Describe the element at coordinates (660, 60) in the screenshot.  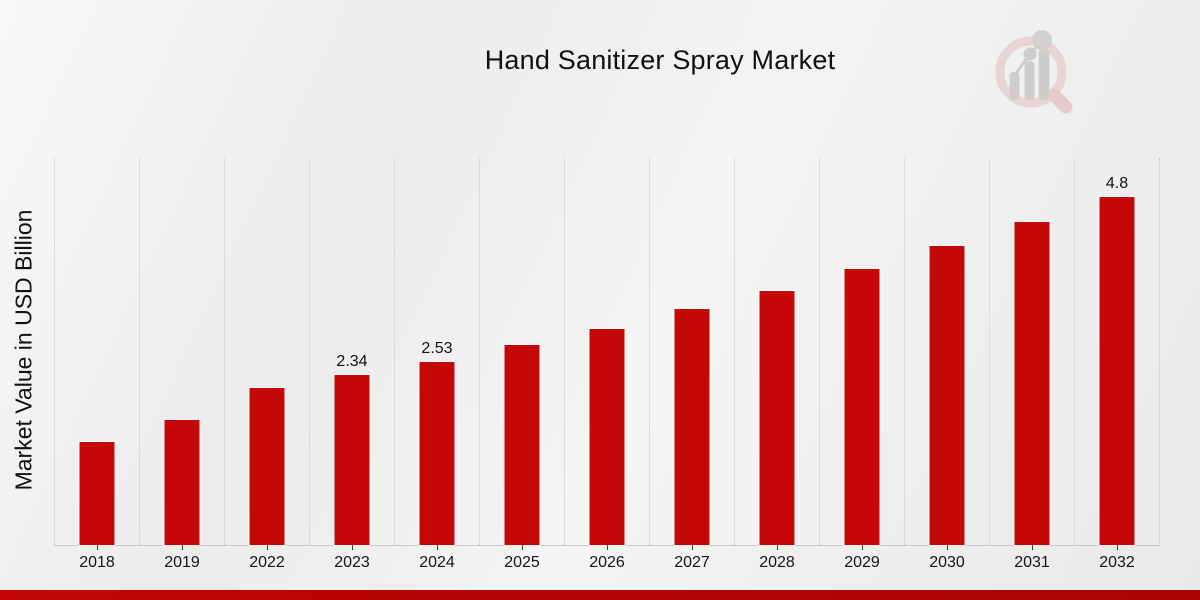
I see `chart-title: Hand Sanitizer Spray Market` at that location.